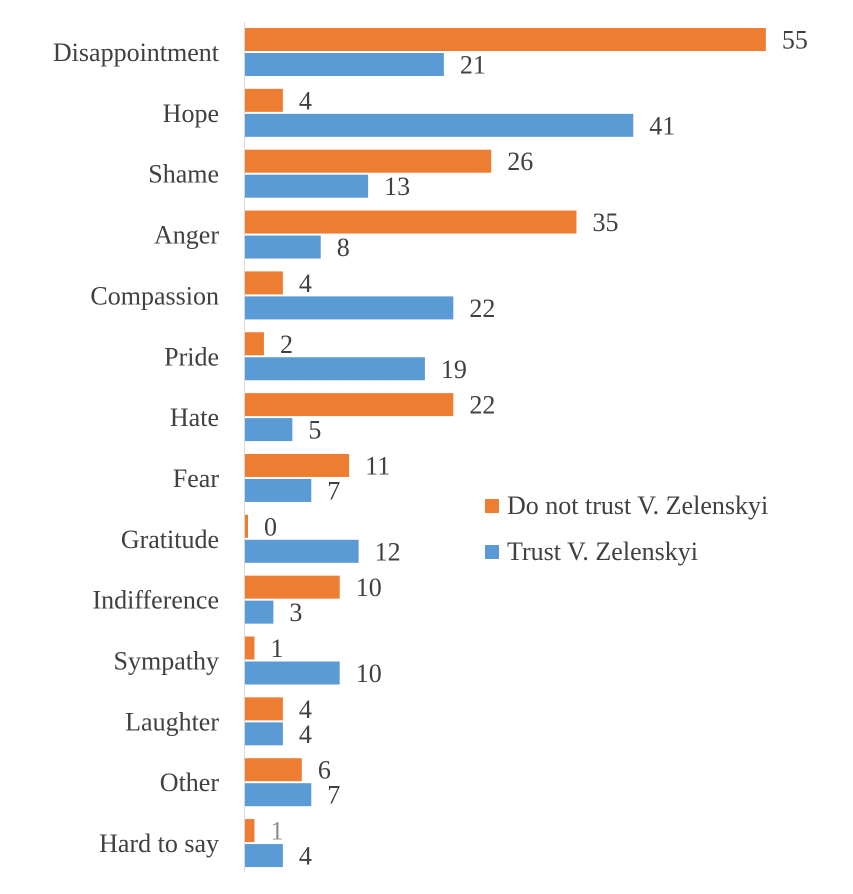  What do you see at coordinates (307, 186) in the screenshot?
I see `bar-trust-v-zelenskyi-shame` at bounding box center [307, 186].